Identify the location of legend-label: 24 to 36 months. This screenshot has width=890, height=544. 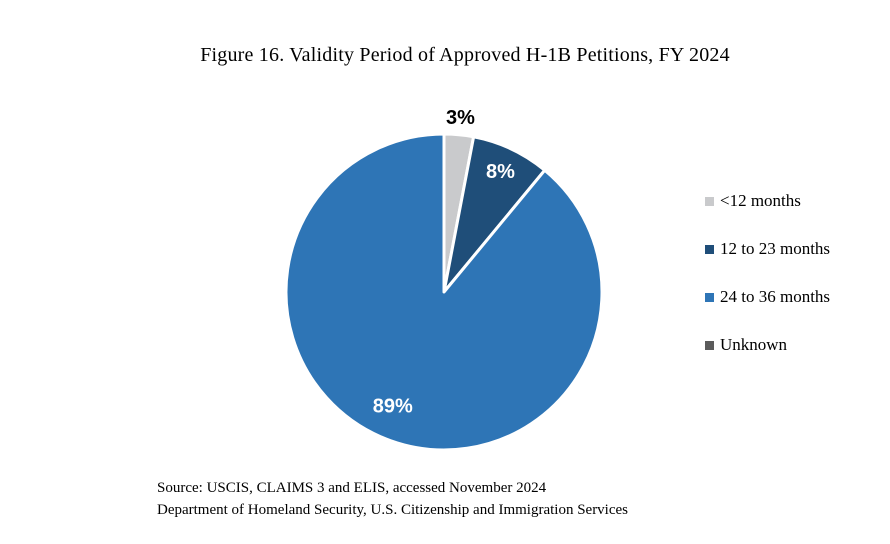
(775, 296).